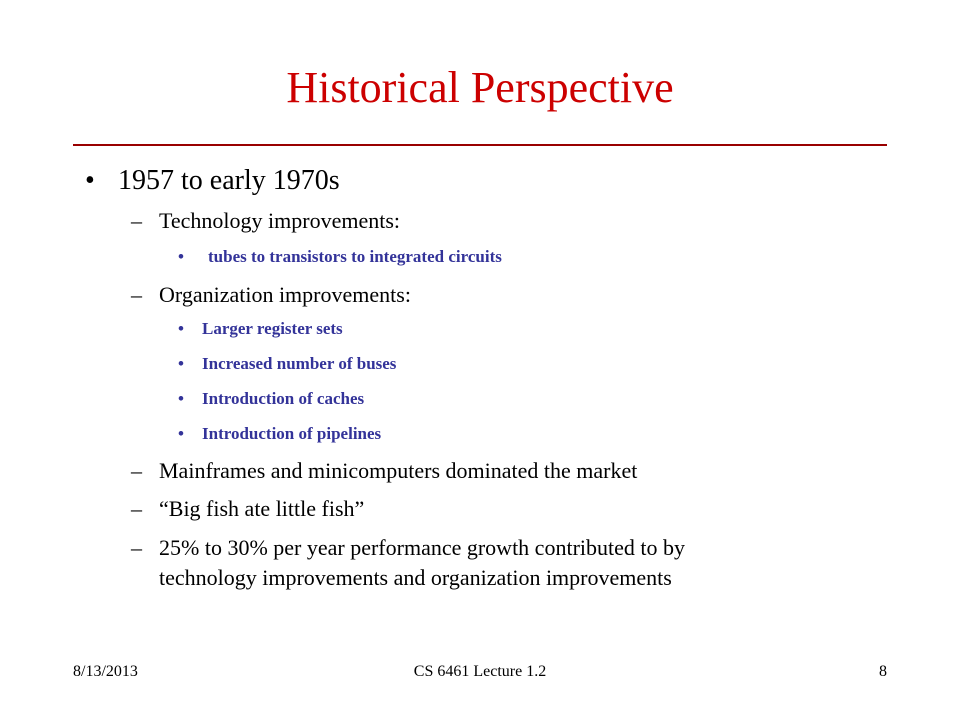 The width and height of the screenshot is (960, 720). Describe the element at coordinates (480, 87) in the screenshot. I see `slide-title: Historical Perspective` at that location.